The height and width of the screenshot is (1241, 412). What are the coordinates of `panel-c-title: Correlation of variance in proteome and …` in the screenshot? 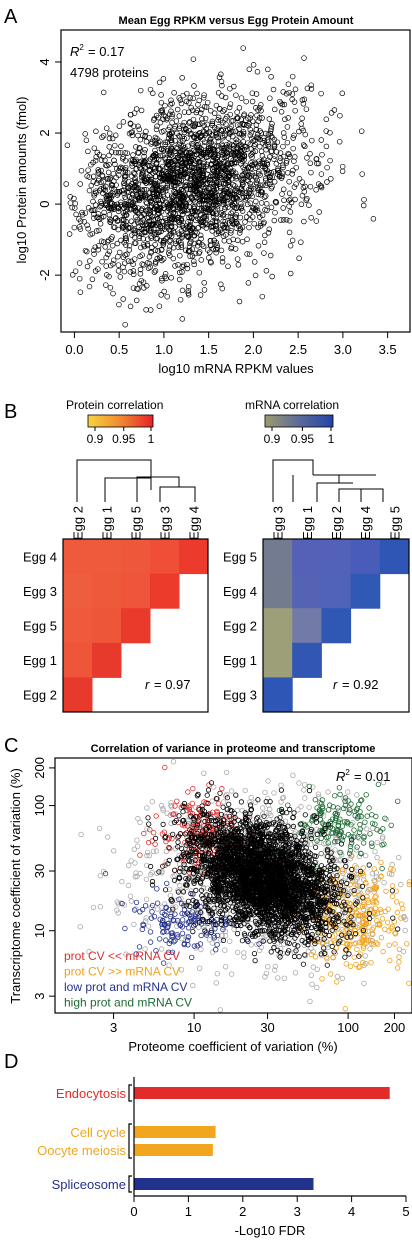 It's located at (233, 749).